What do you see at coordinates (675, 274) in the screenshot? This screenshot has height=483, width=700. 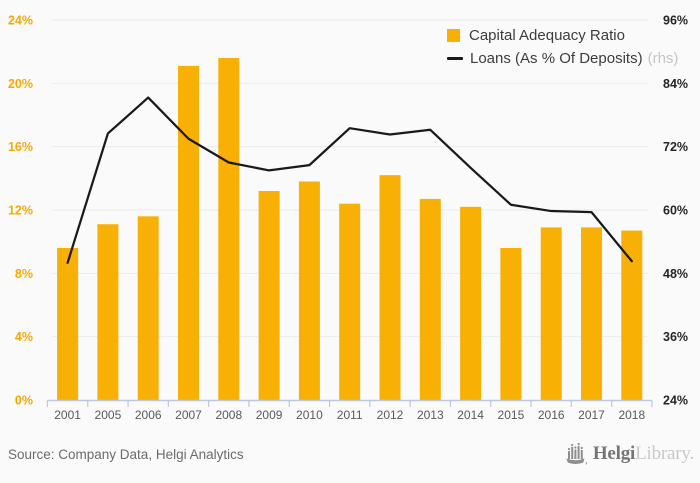 I see `right-axis-label: 48%` at bounding box center [675, 274].